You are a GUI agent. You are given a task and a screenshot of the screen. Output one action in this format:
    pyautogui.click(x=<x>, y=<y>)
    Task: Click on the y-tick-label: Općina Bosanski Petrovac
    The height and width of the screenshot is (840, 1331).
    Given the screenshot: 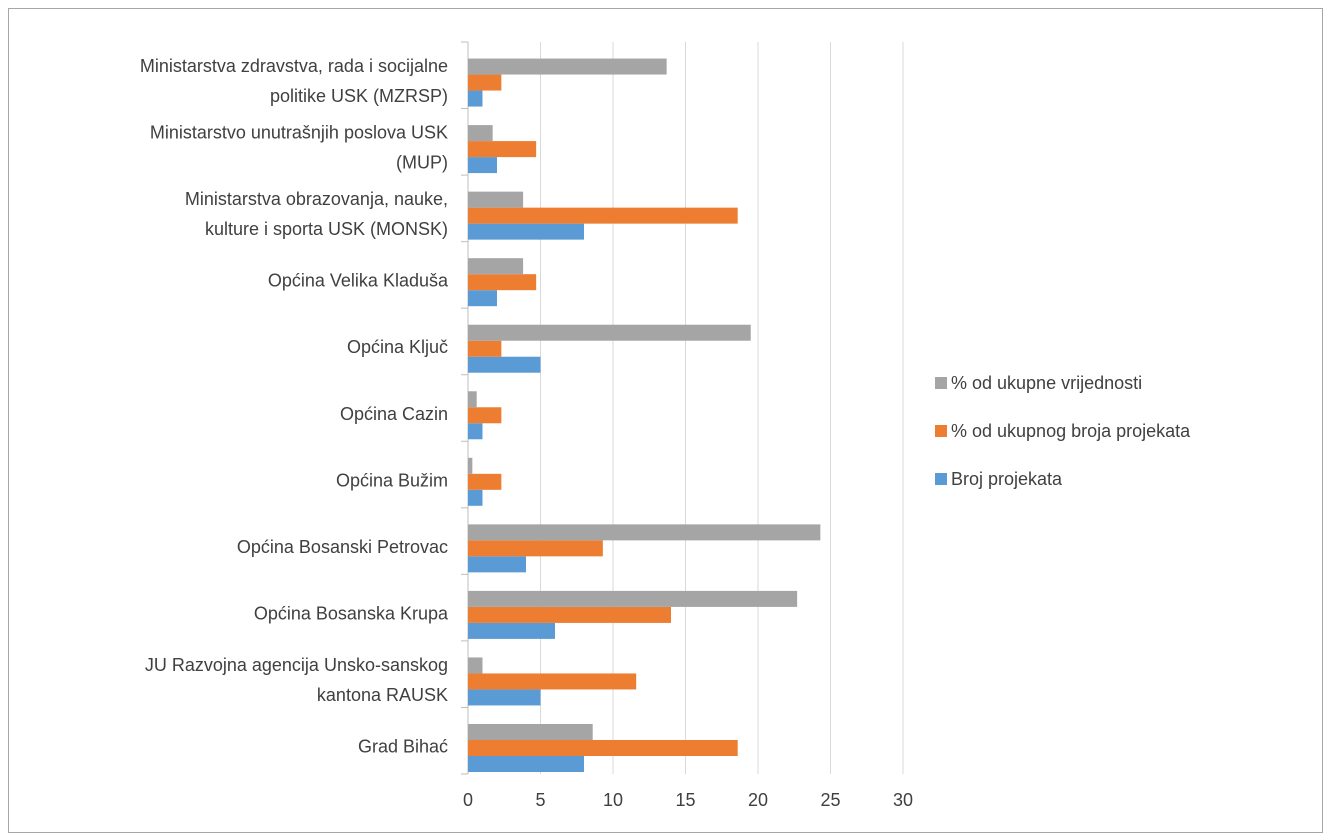 What is the action you would take?
    pyautogui.click(x=342, y=547)
    